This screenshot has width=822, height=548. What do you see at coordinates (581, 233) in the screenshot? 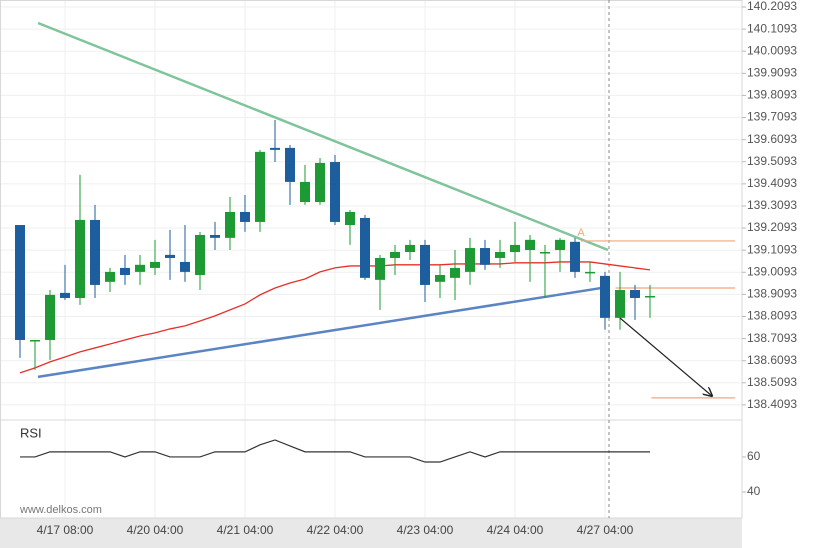
I see `annotation: A` at bounding box center [581, 233].